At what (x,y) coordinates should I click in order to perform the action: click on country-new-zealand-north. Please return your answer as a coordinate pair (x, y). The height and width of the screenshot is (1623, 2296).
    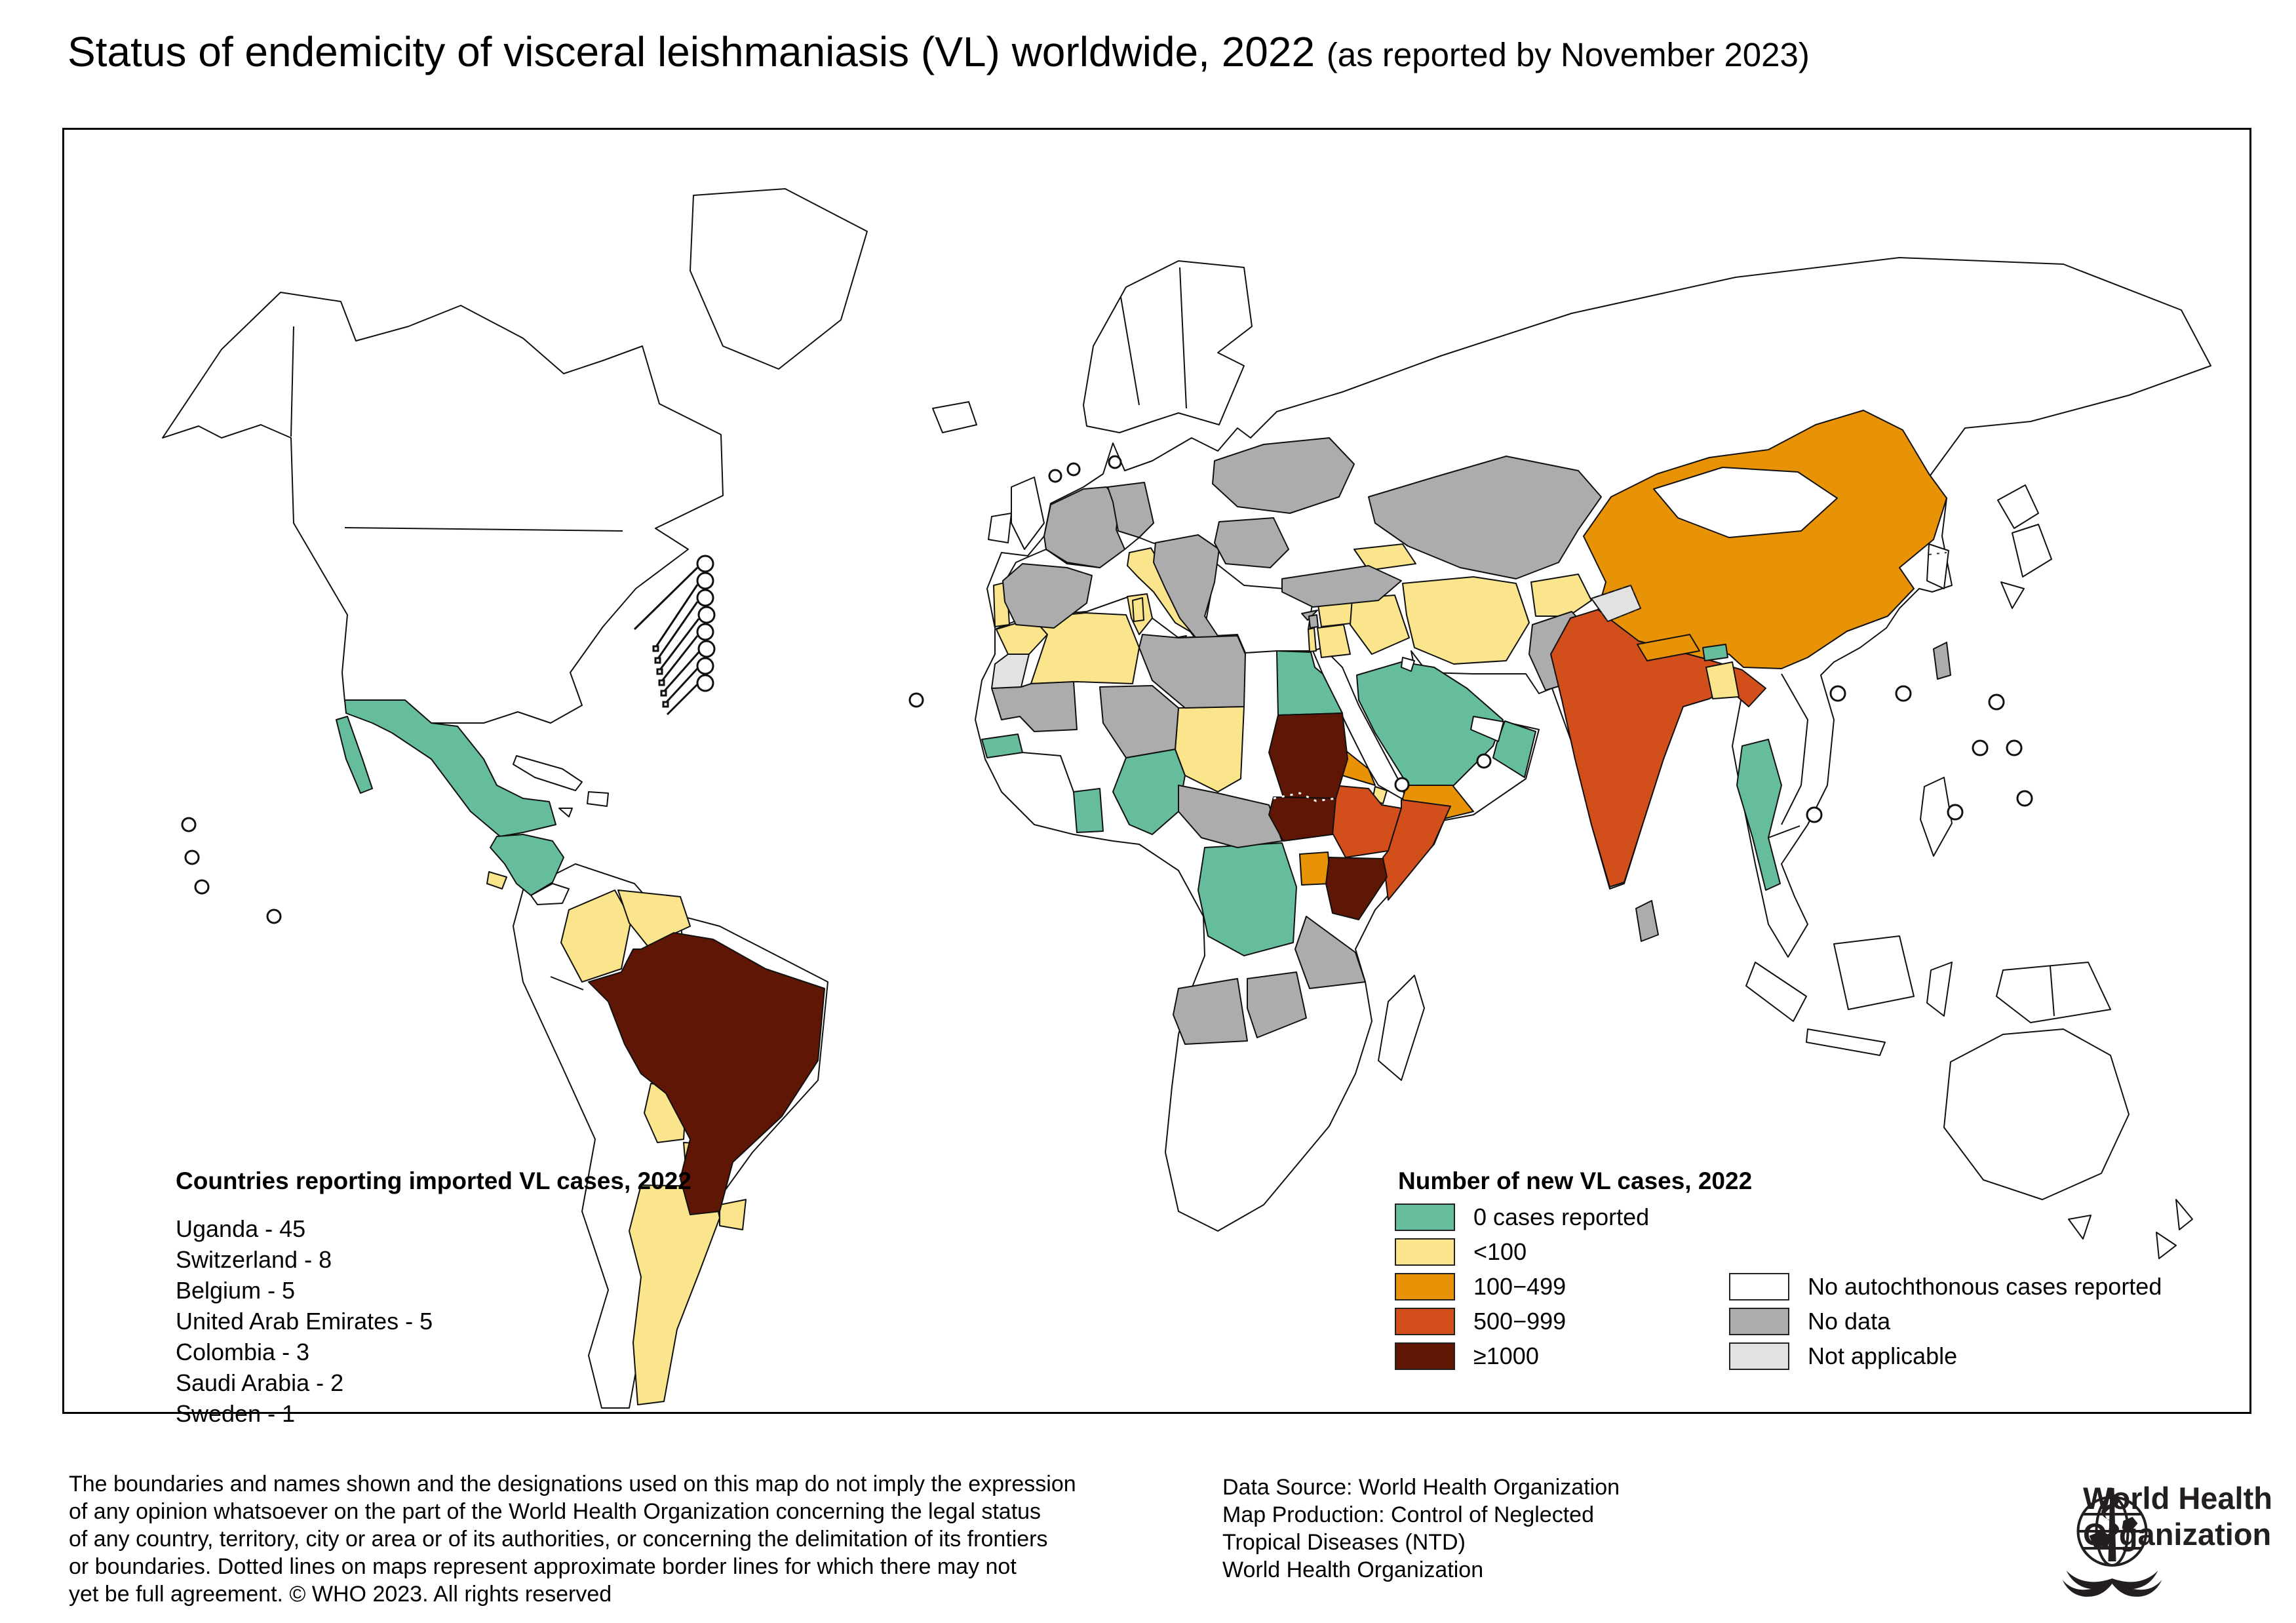
    Looking at the image, I should click on (2184, 1214).